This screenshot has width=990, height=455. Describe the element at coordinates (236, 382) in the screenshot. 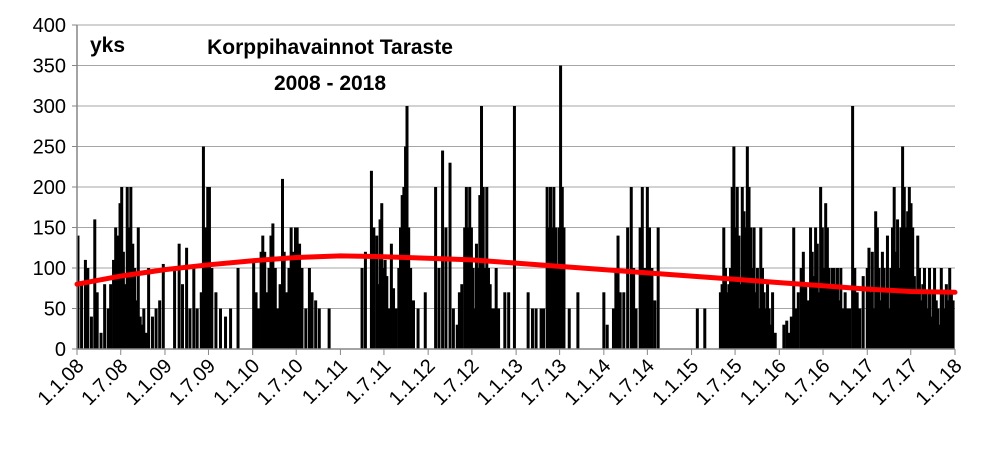

I see `x-tick-label: 1.1.10` at that location.